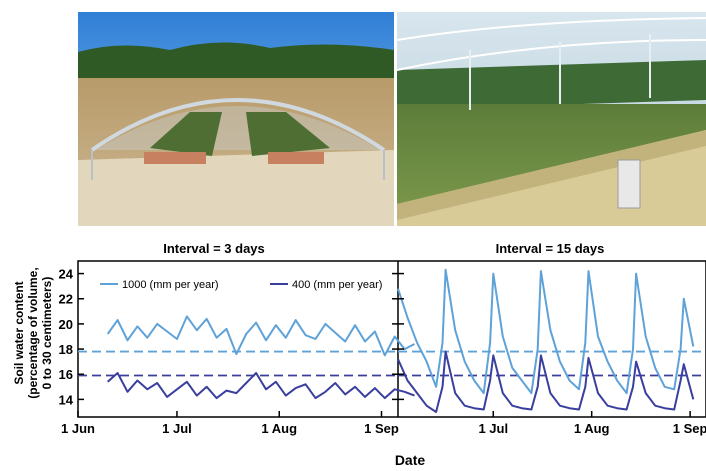 Image resolution: width=706 pixels, height=471 pixels. I want to click on legend: 1000 (mm per year) 400 (mm per year), so click(241, 285).